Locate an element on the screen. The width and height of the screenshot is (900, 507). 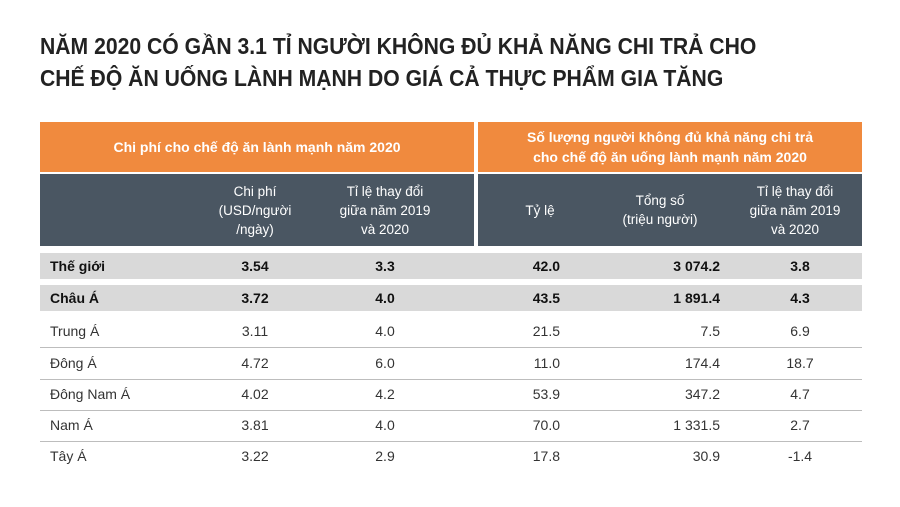
group-header-unaffordable-line-2: cho chế độ ăn uống lành mạnh năm 2020 is located at coordinates (670, 157).